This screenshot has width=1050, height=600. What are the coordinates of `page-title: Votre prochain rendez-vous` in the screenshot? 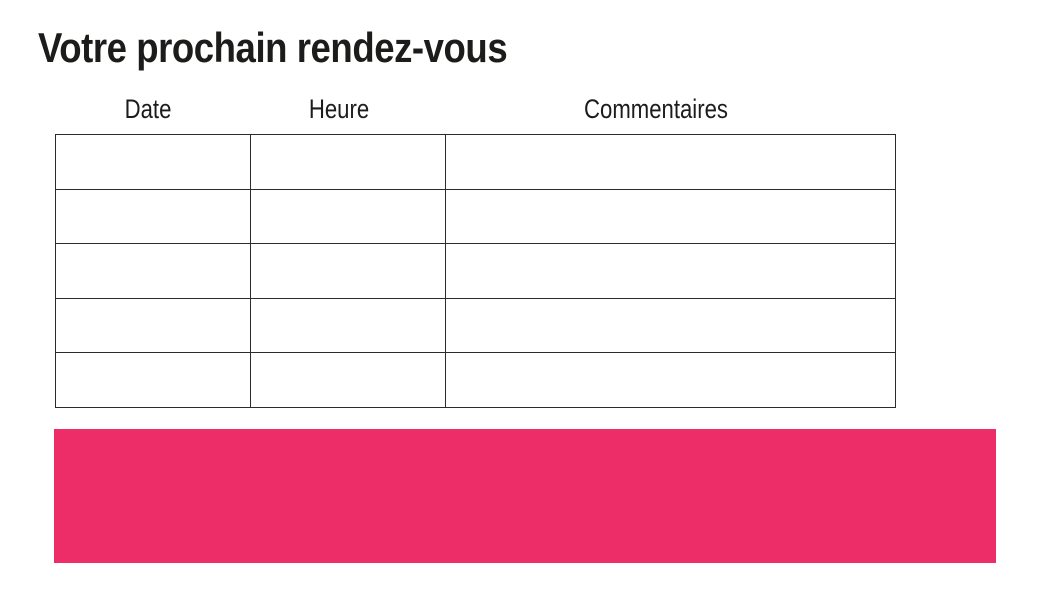 It's located at (273, 47).